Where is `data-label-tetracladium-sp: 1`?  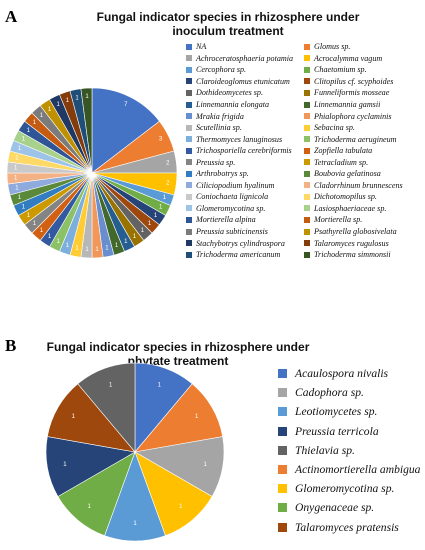 data-label-tetracladium-sp: 1 is located at coordinates (29, 216).